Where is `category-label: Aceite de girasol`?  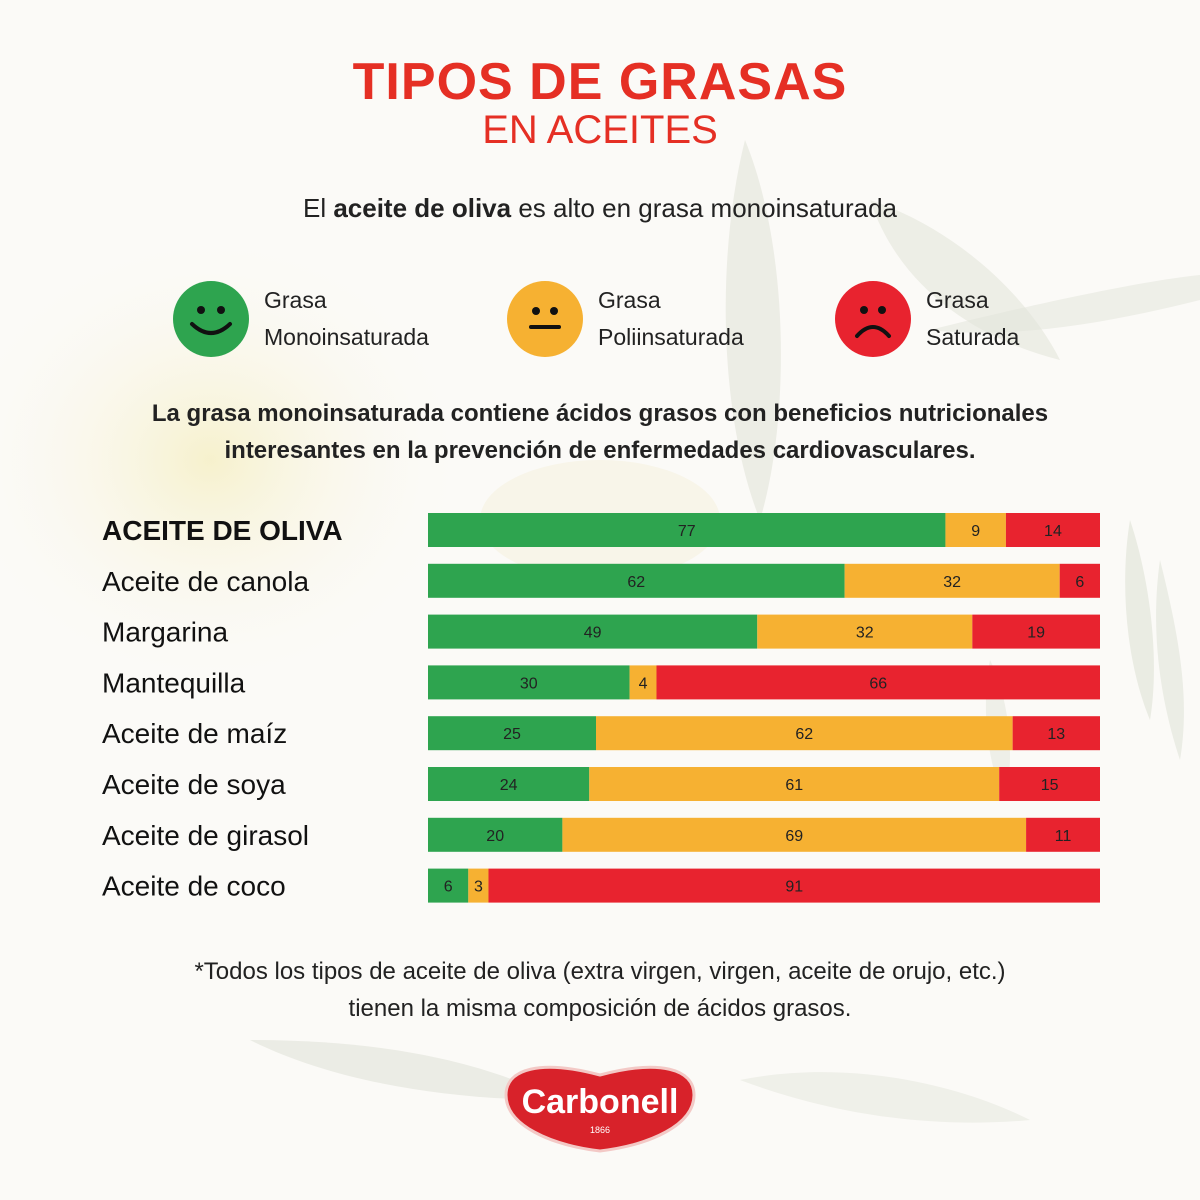
category-label: Aceite de girasol is located at coordinates (205, 835).